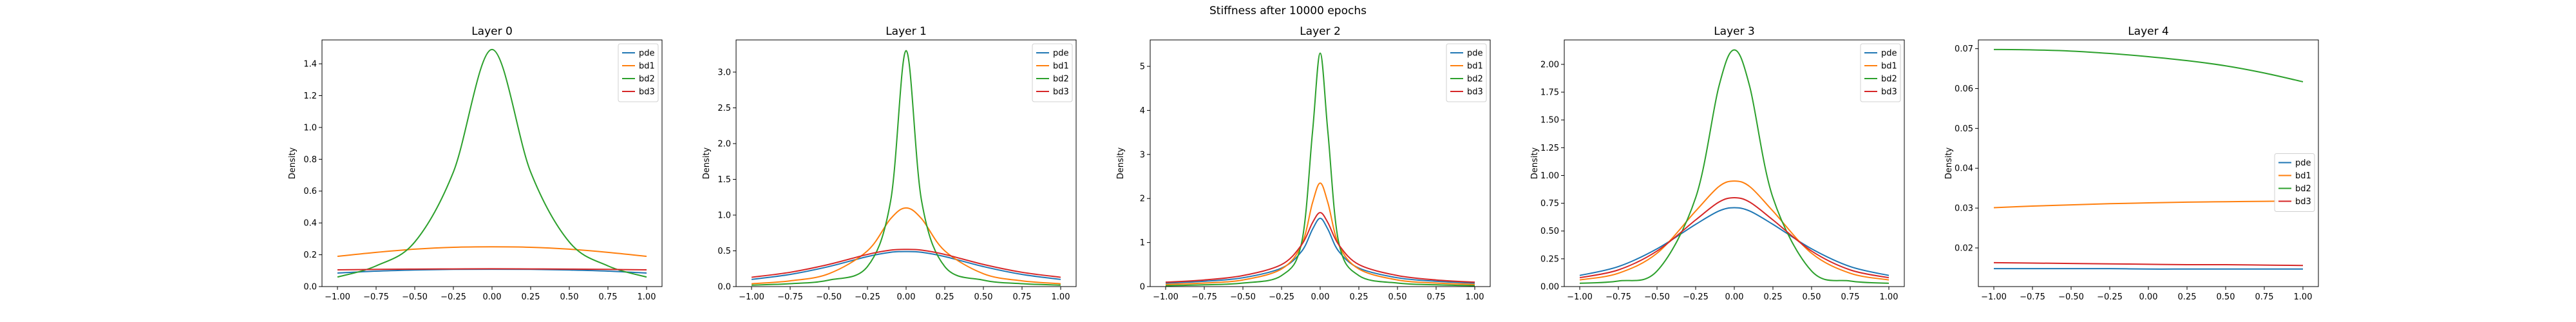  Describe the element at coordinates (1142, 243) in the screenshot. I see `y-tick-label: 1` at that location.